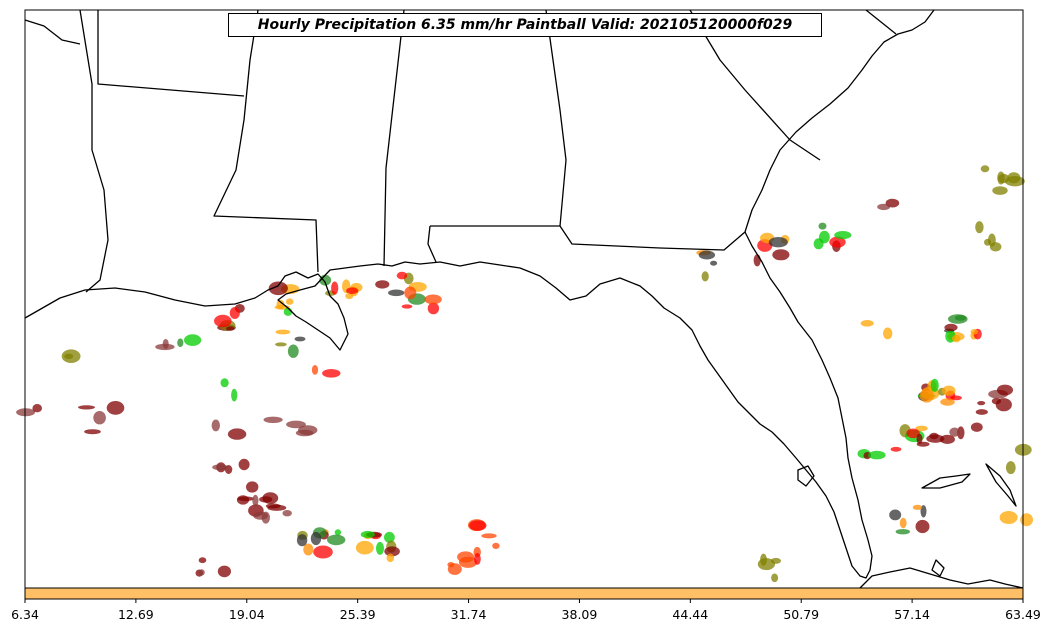  I want to click on colorbar-ticks, so click(524, 601).